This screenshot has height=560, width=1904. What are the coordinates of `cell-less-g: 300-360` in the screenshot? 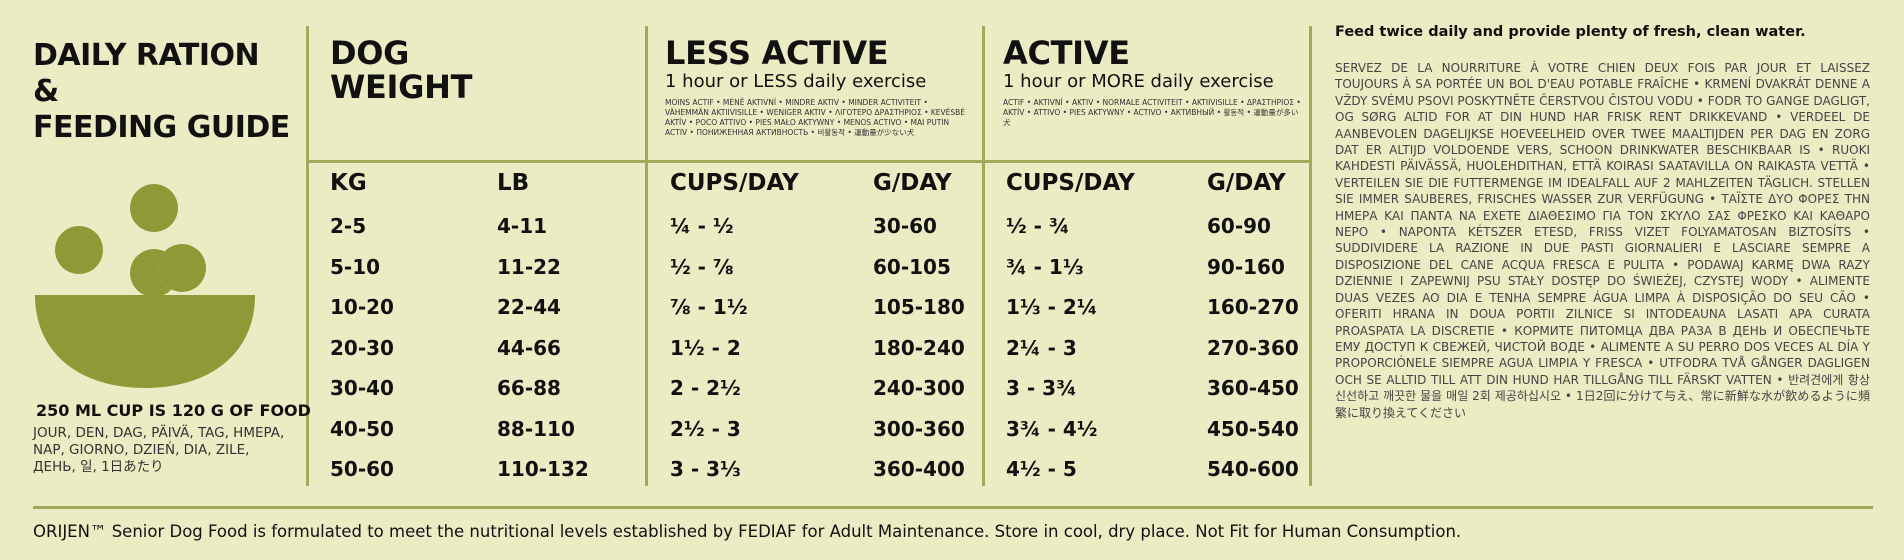 It's located at (919, 428).